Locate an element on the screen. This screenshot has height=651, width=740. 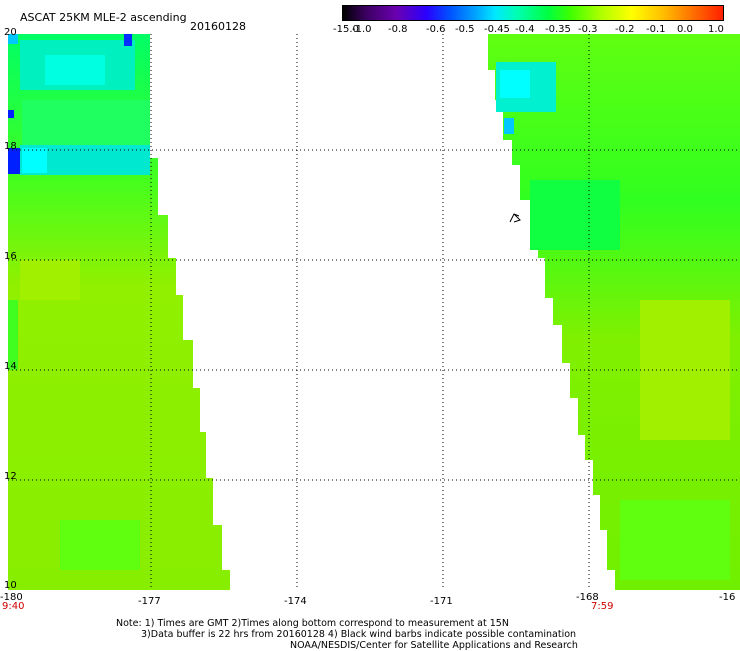
color-scale-label: -0.3 is located at coordinates (588, 29).